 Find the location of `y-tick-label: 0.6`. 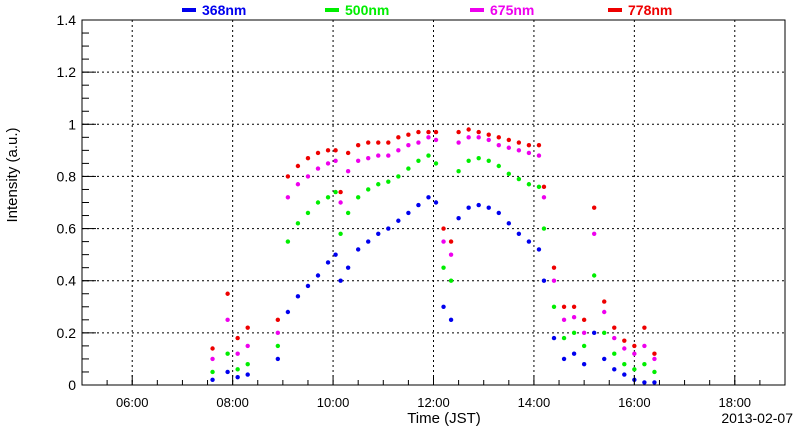

y-tick-label: 0.6 is located at coordinates (67, 229).